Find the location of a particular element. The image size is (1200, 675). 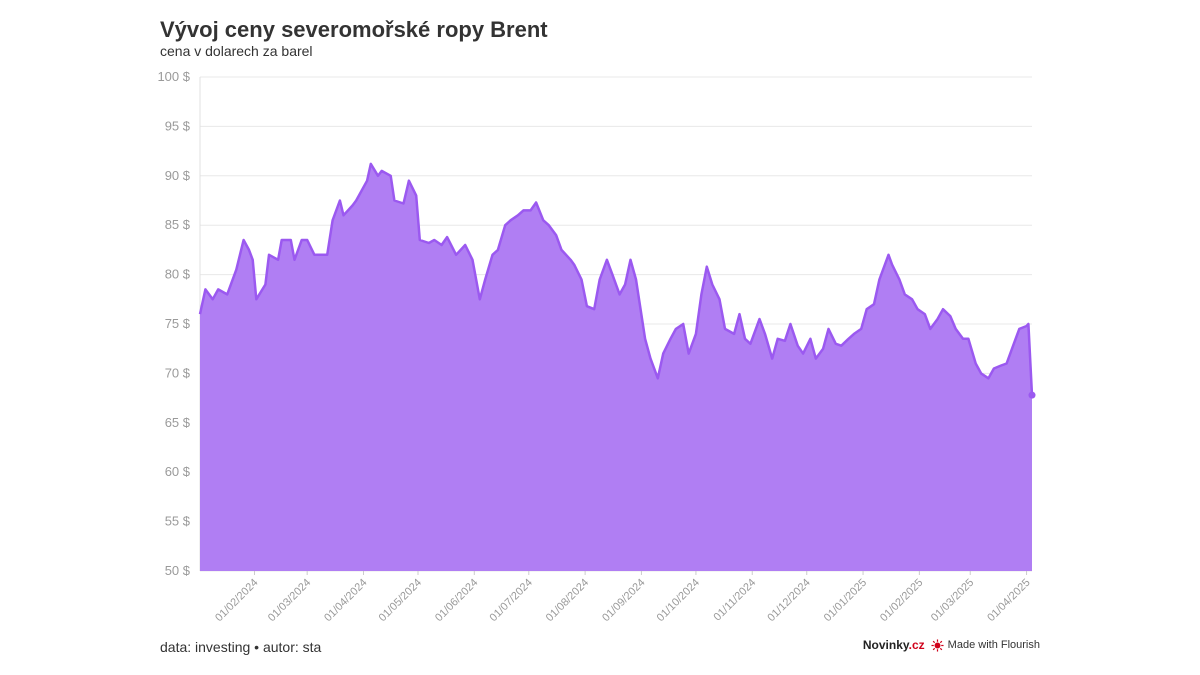

y-tick-label: 75 $ is located at coordinates (178, 323).